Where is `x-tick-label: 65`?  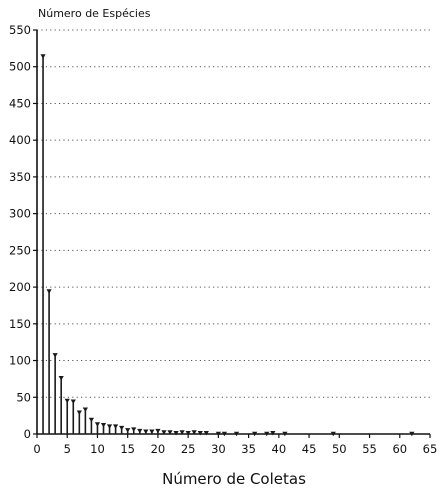 x-tick-label: 65 is located at coordinates (430, 449).